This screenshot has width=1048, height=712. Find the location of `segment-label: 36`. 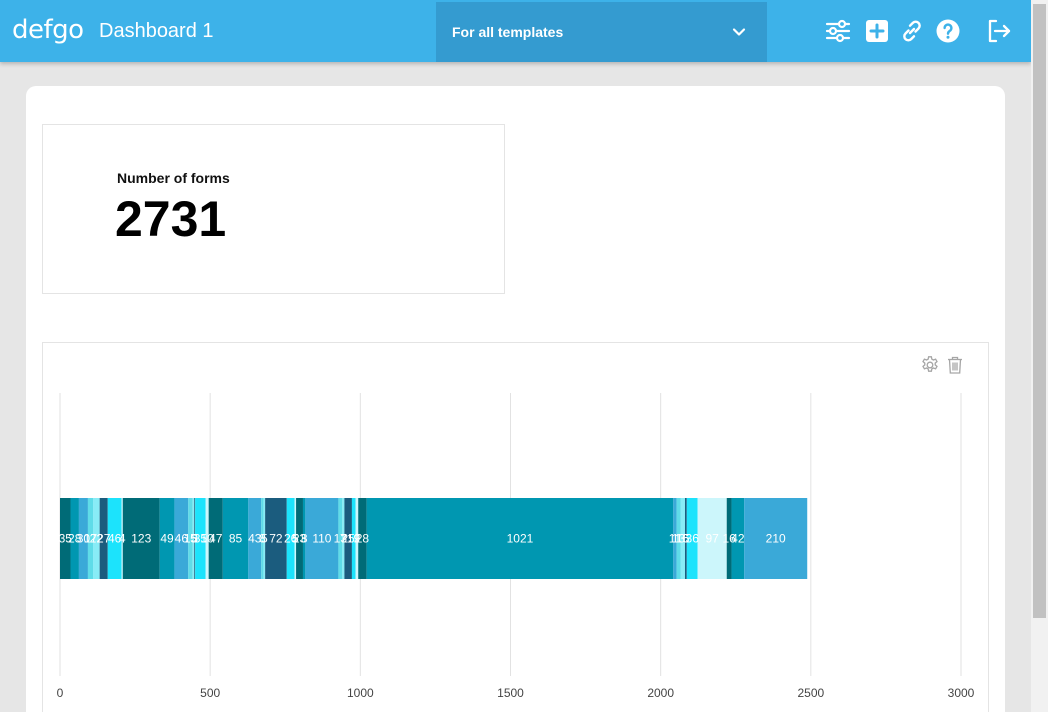

segment-label: 36 is located at coordinates (693, 539).